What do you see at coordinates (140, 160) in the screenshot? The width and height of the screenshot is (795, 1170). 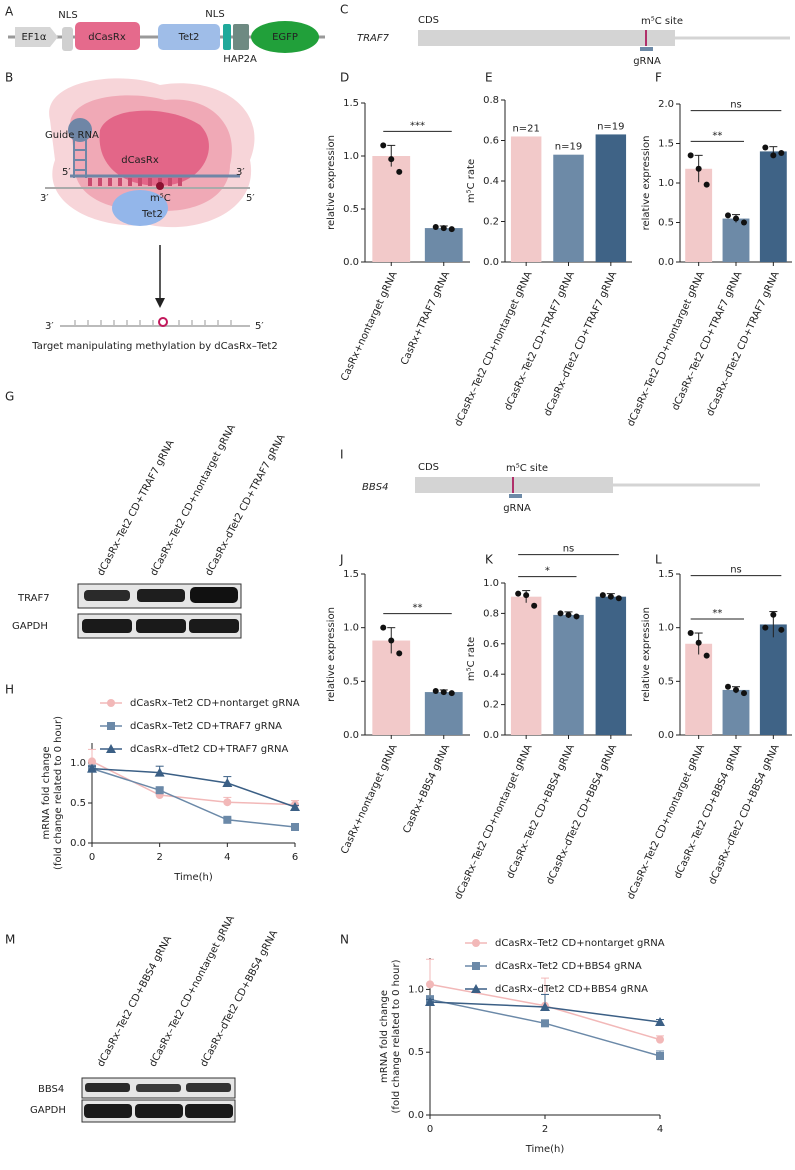 I see `protein-label: dCasRx` at bounding box center [140, 160].